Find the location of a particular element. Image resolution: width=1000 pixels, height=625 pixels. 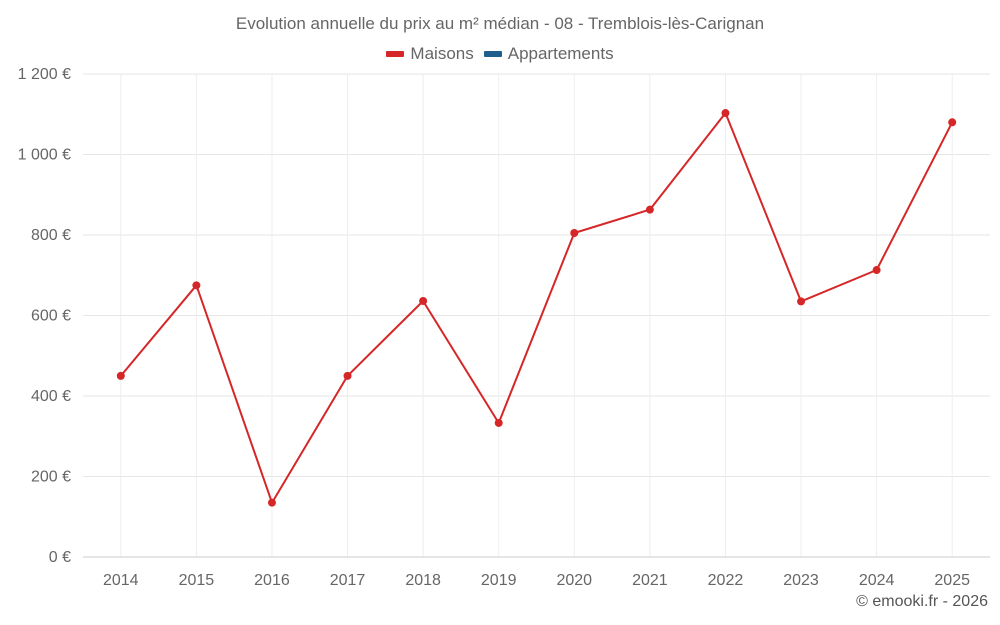

legend-item-appartements: Appartements is located at coordinates (548, 54).